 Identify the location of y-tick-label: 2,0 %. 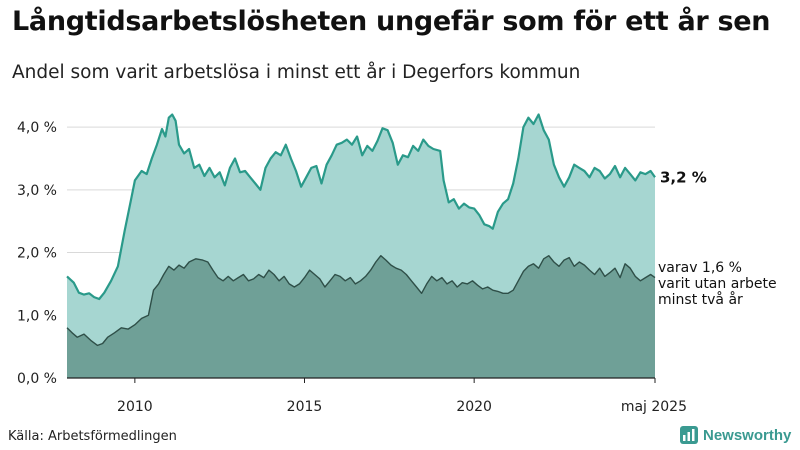
(37, 254).